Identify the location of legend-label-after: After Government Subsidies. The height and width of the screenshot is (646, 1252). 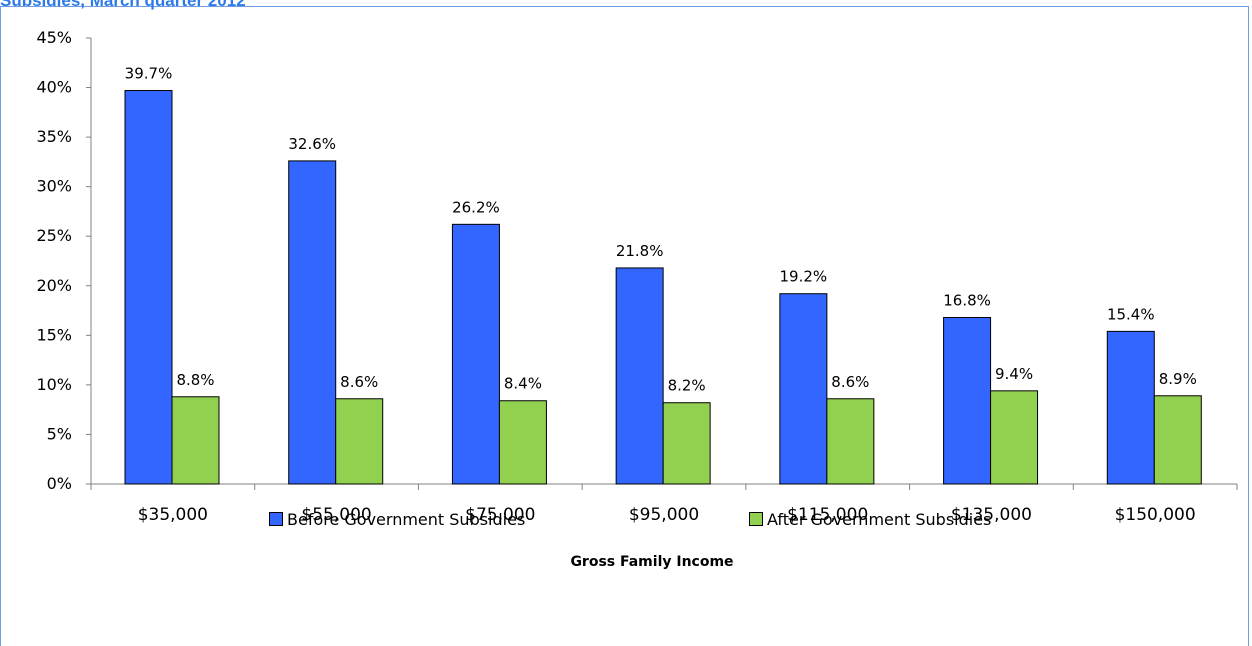
(879, 519).